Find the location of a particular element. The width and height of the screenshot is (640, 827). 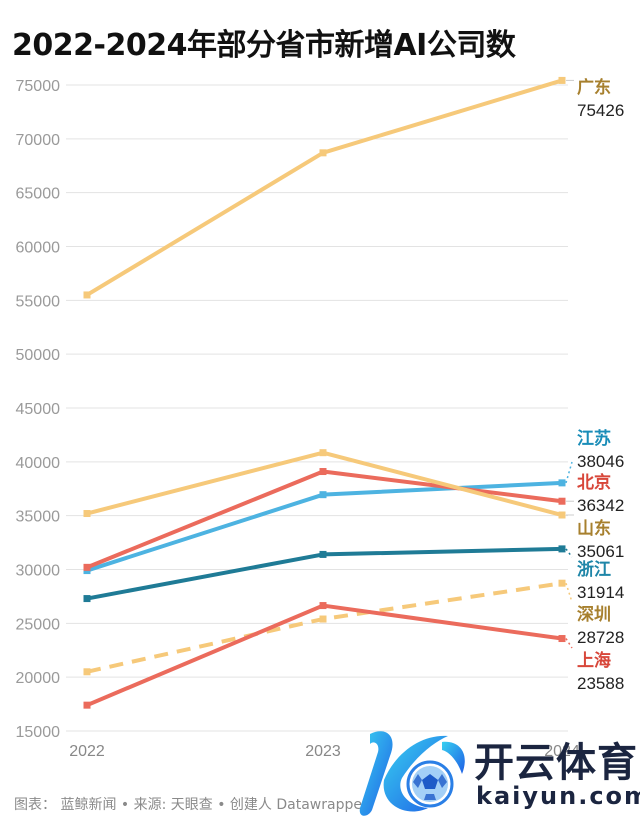

chart-title: 2022-2024年部分省市新增AI公司数 is located at coordinates (264, 45).